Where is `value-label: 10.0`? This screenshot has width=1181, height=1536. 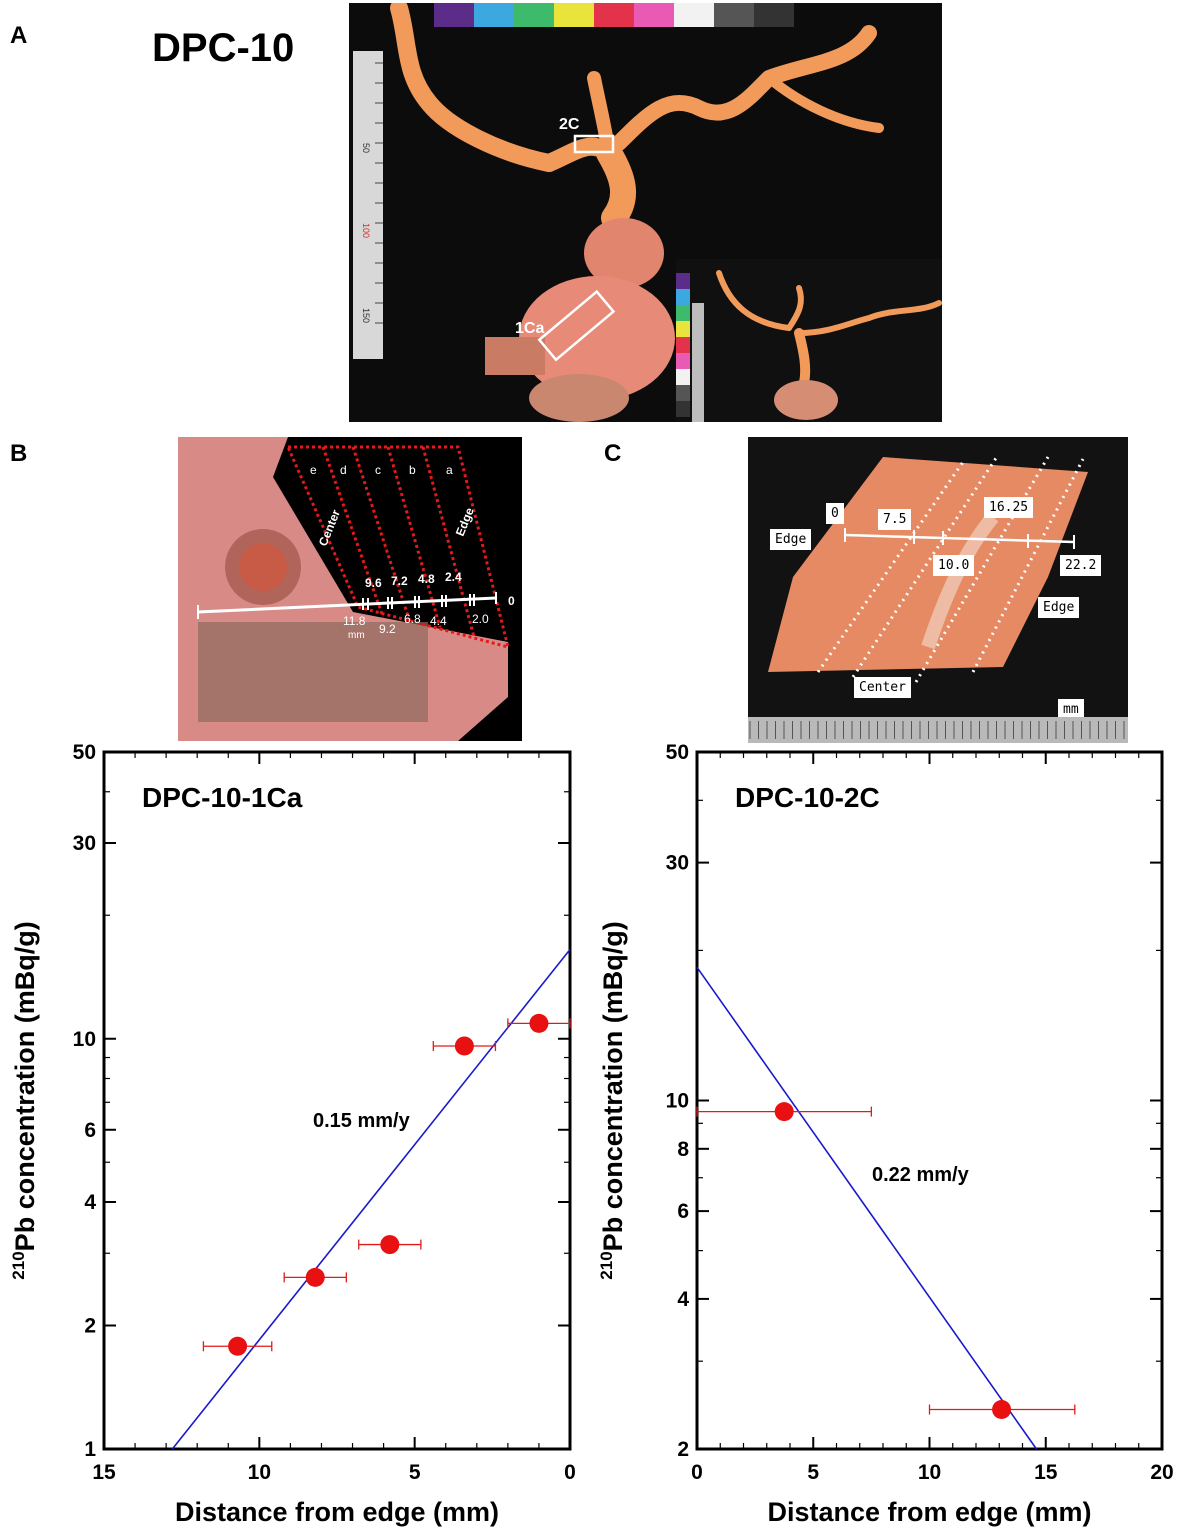
value-label: 10.0 is located at coordinates (954, 565).